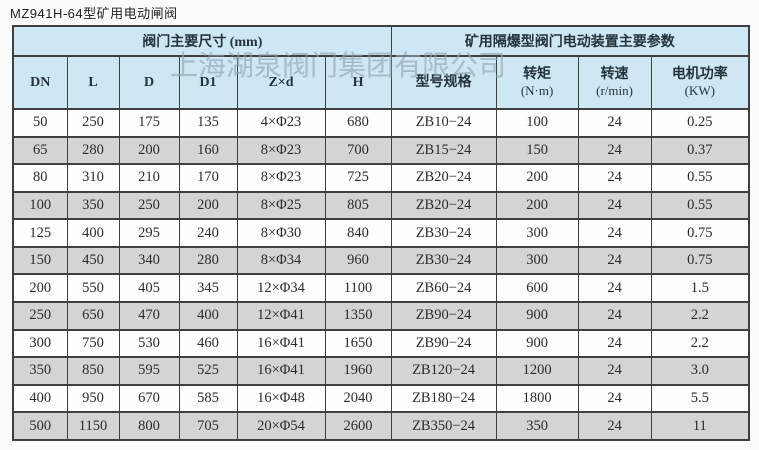 This screenshot has width=759, height=450. Describe the element at coordinates (358, 288) in the screenshot. I see `cell: 1100` at that location.